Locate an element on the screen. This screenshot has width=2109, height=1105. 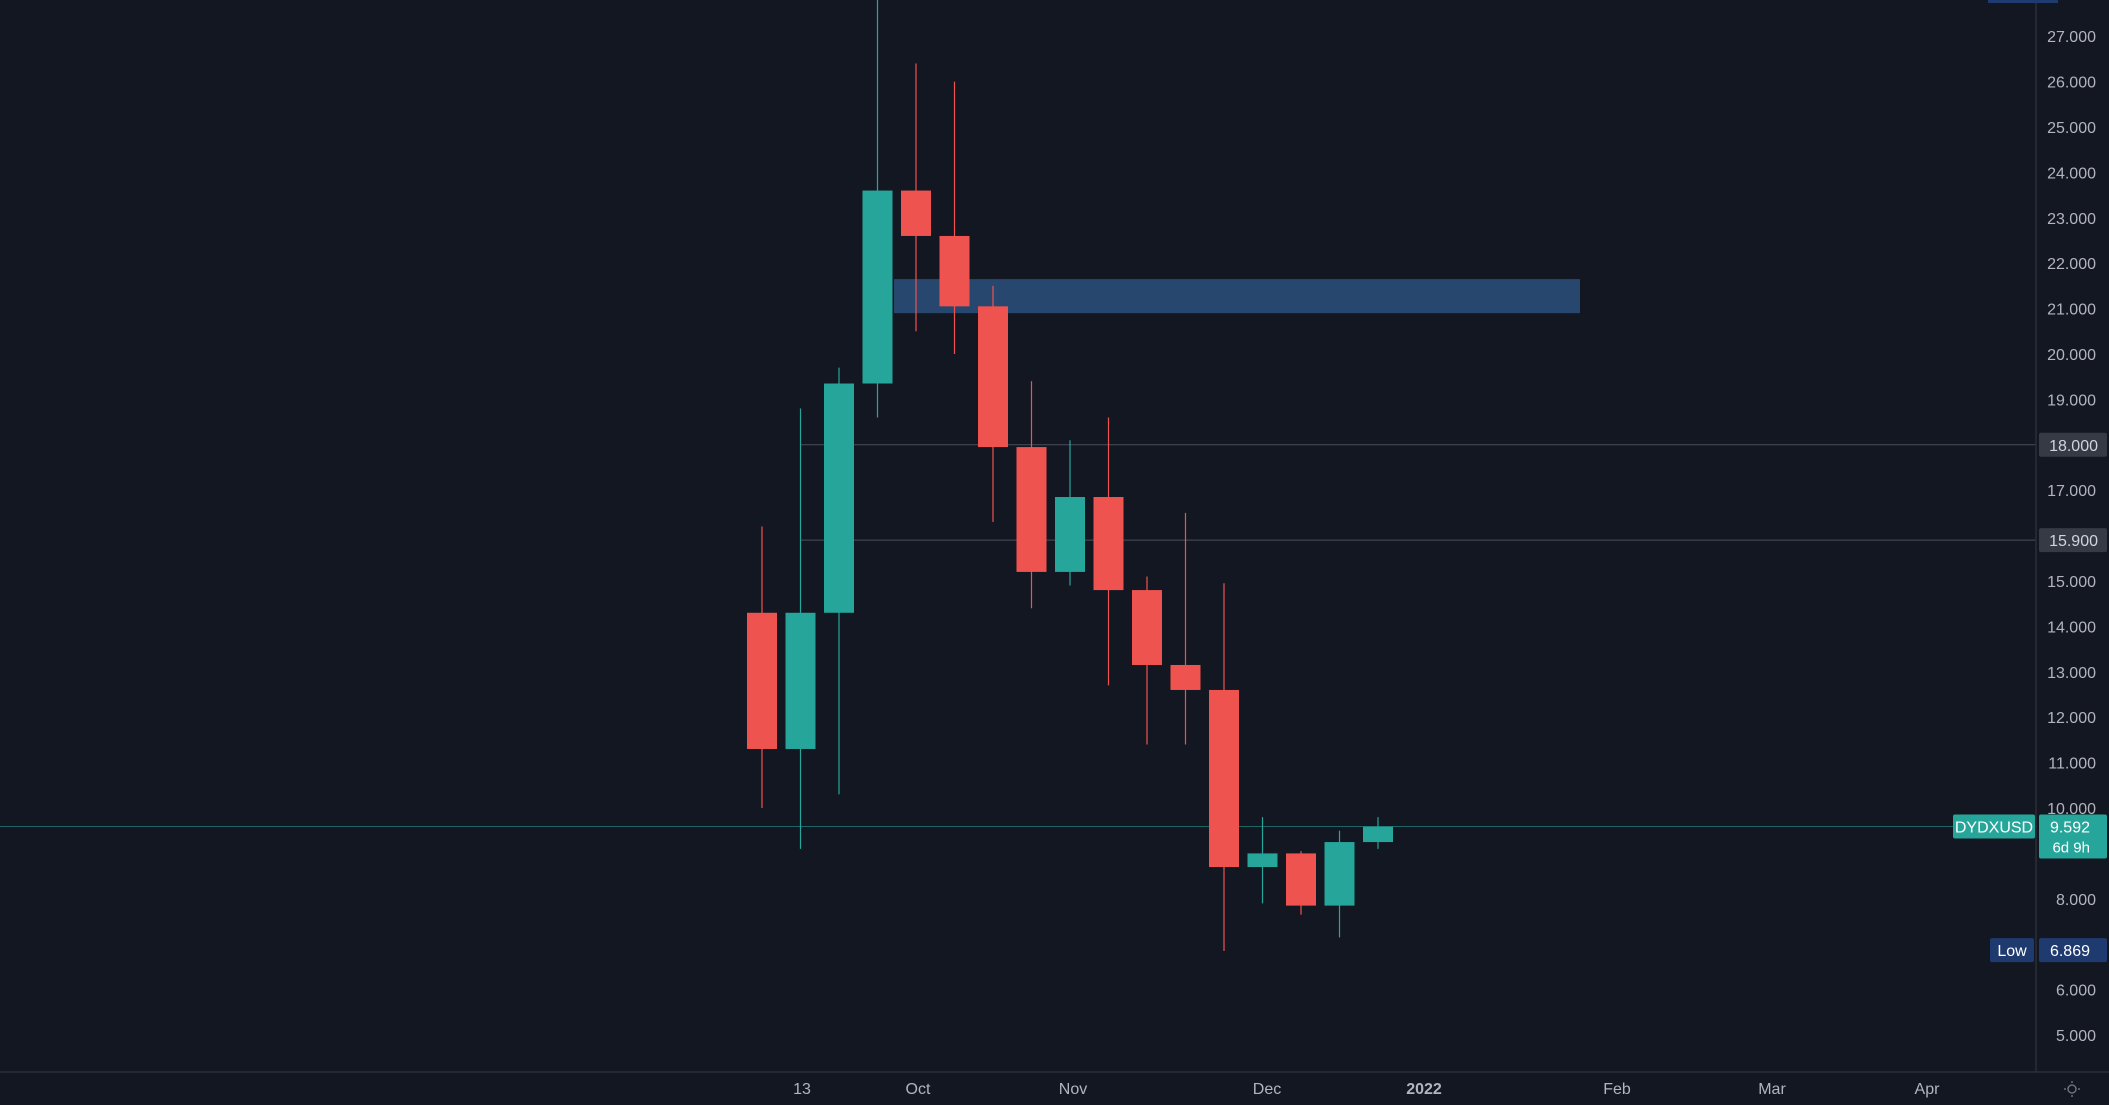
price-tick-label: 22.000 is located at coordinates (2071, 264).